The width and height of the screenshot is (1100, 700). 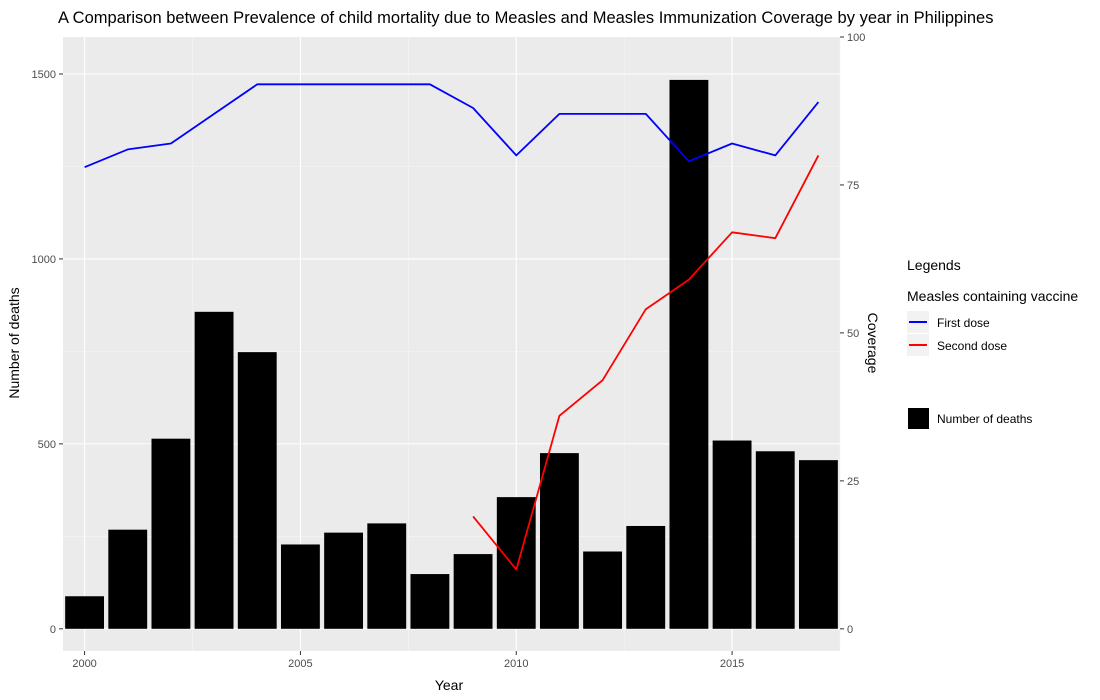 What do you see at coordinates (44, 260) in the screenshot?
I see `y-tick-label: 1000` at bounding box center [44, 260].